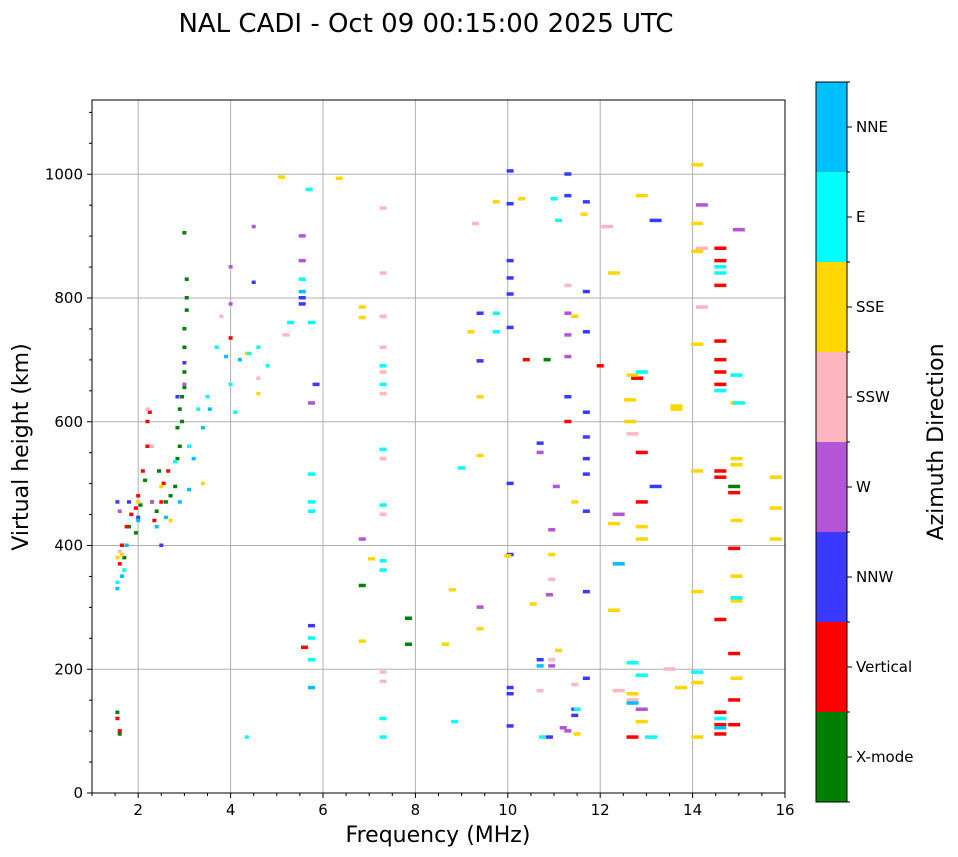  What do you see at coordinates (860, 217) in the screenshot?
I see `colorbar-label: E` at bounding box center [860, 217].